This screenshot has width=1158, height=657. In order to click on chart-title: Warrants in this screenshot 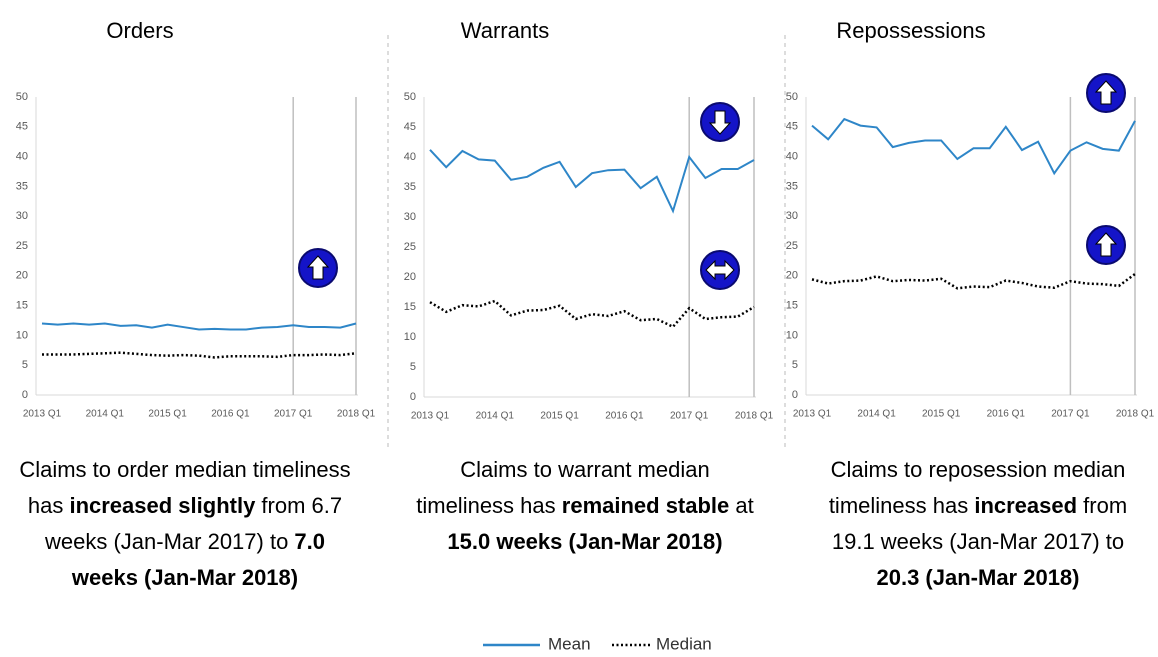, I will do `click(505, 30)`.